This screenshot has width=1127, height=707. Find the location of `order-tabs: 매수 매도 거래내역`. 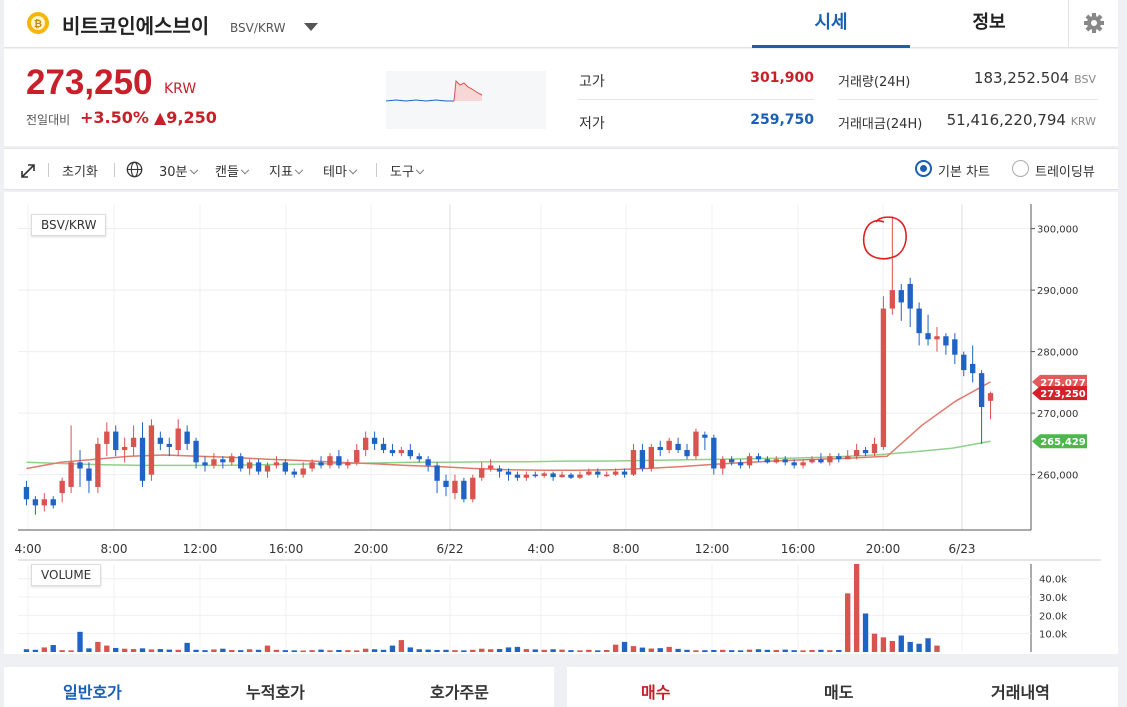

order-tabs: 매수 매도 거래내역 is located at coordinates (842, 687).